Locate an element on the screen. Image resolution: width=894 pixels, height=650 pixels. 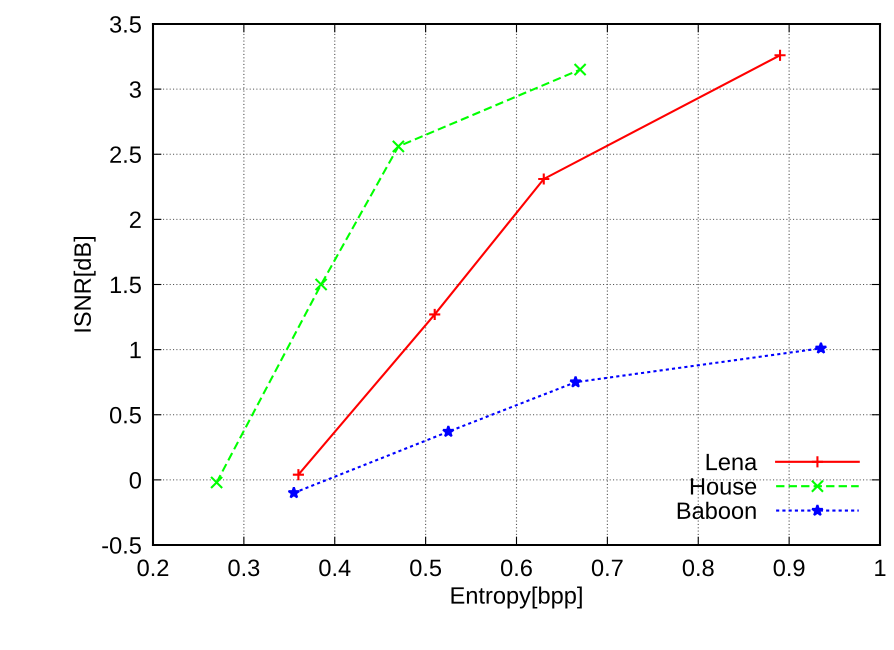
x-tick-label: 1 is located at coordinates (880, 568).